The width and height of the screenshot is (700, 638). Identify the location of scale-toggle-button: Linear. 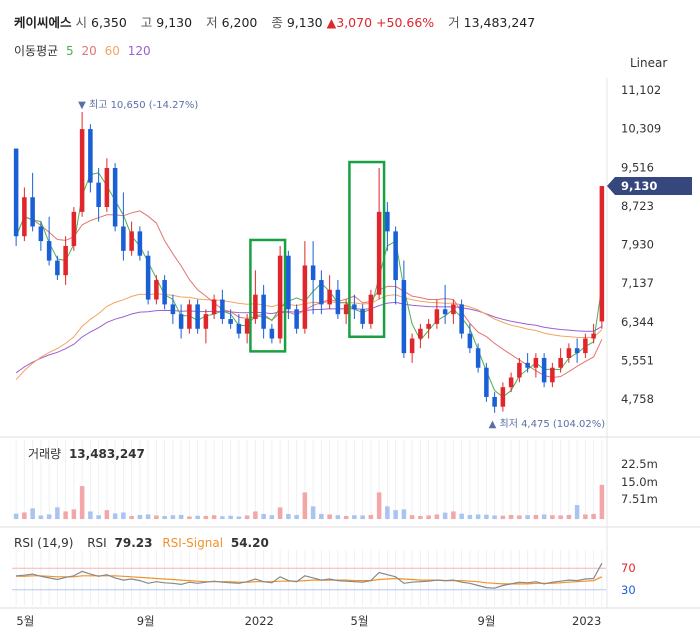
(649, 63).